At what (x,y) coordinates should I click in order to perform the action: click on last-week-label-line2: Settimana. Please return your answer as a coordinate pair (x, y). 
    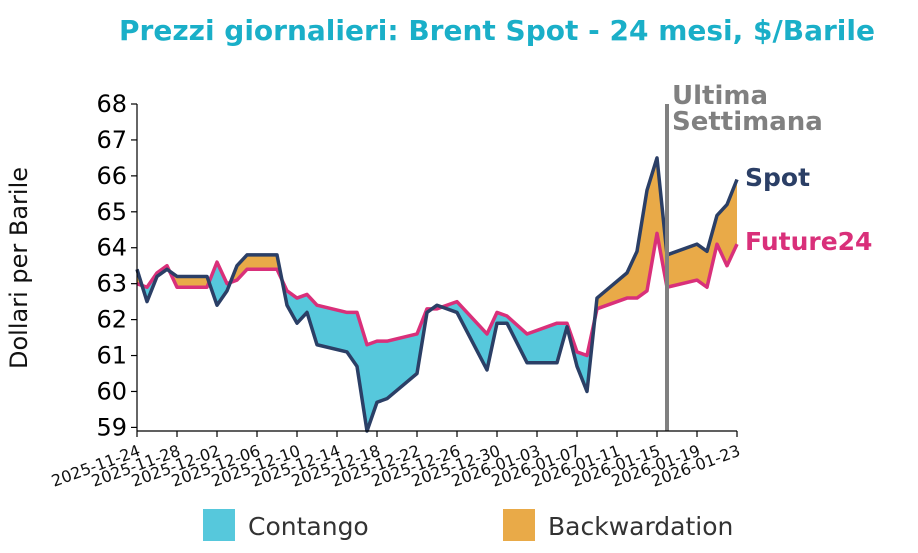
    Looking at the image, I should click on (747, 122).